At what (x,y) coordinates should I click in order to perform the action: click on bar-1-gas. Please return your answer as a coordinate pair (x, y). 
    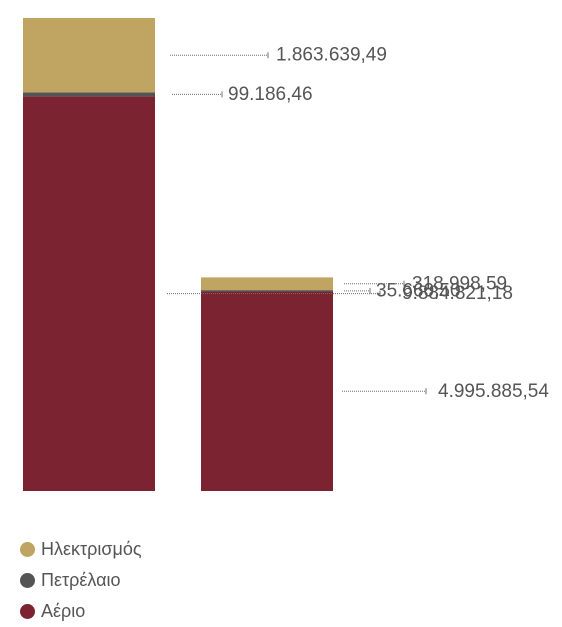
    Looking at the image, I should click on (89, 293).